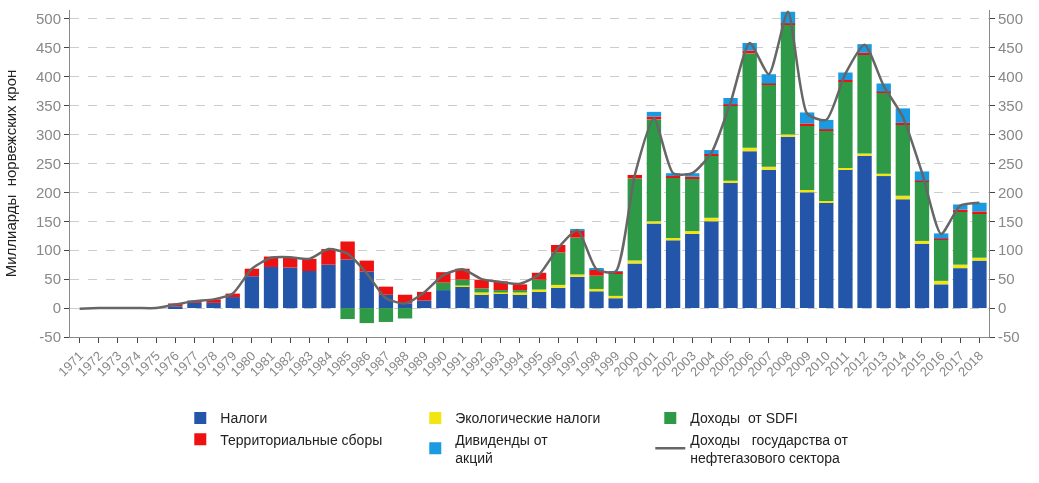 The height and width of the screenshot is (483, 1039). Describe the element at coordinates (502, 448) in the screenshot. I see `legend-label: Дивиденды от акций` at that location.